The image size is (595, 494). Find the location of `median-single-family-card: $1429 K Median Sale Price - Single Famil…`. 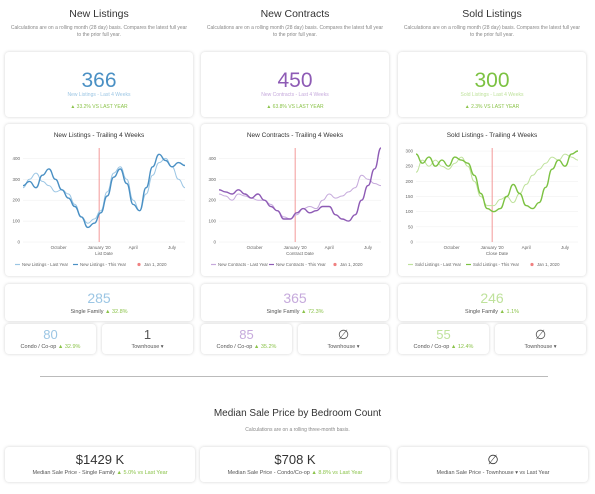

median-single-family-card: $1429 K Median Sale Price - Single Famil… is located at coordinates (100, 464).